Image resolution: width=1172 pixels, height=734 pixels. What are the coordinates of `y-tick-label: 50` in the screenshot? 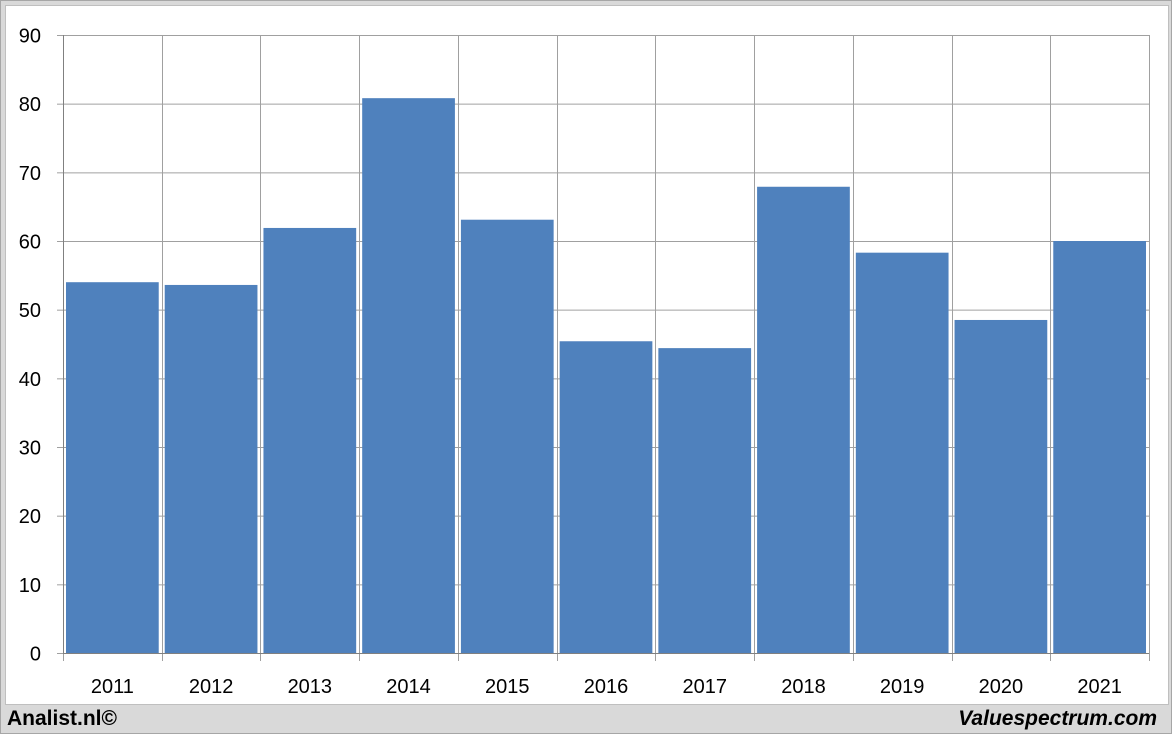 It's located at (30, 311).